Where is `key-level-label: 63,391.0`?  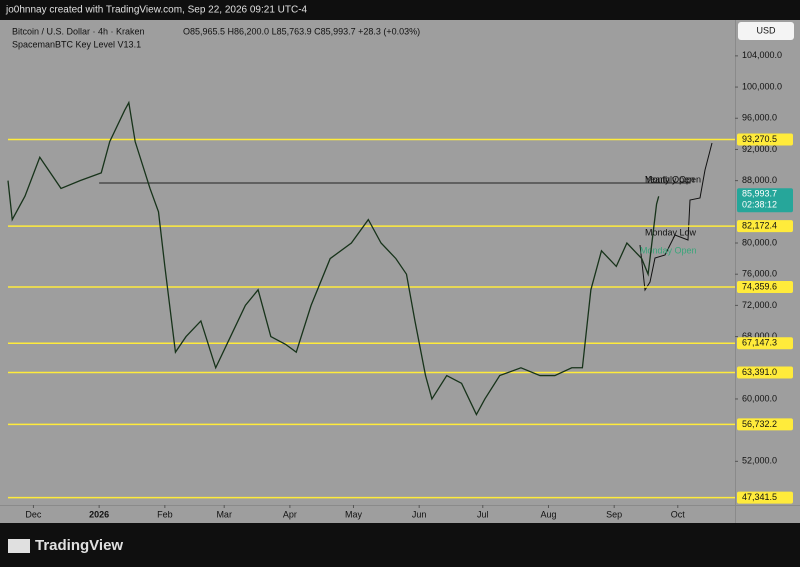
key-level-label: 63,391.0 is located at coordinates (759, 372).